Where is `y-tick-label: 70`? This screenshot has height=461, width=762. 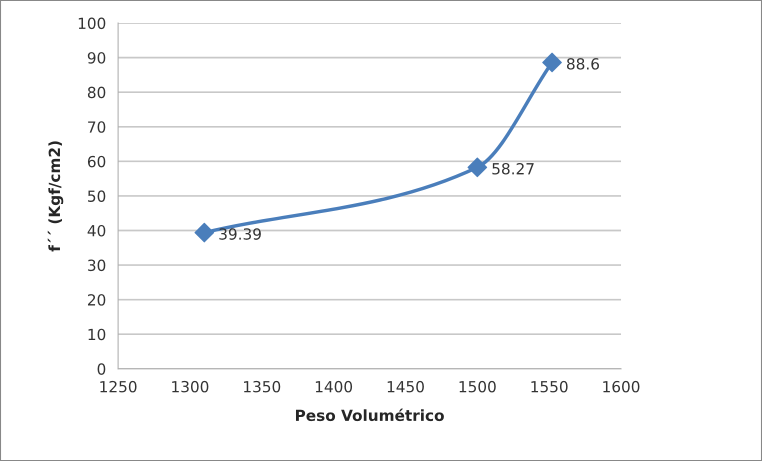 y-tick-label: 70 is located at coordinates (97, 127).